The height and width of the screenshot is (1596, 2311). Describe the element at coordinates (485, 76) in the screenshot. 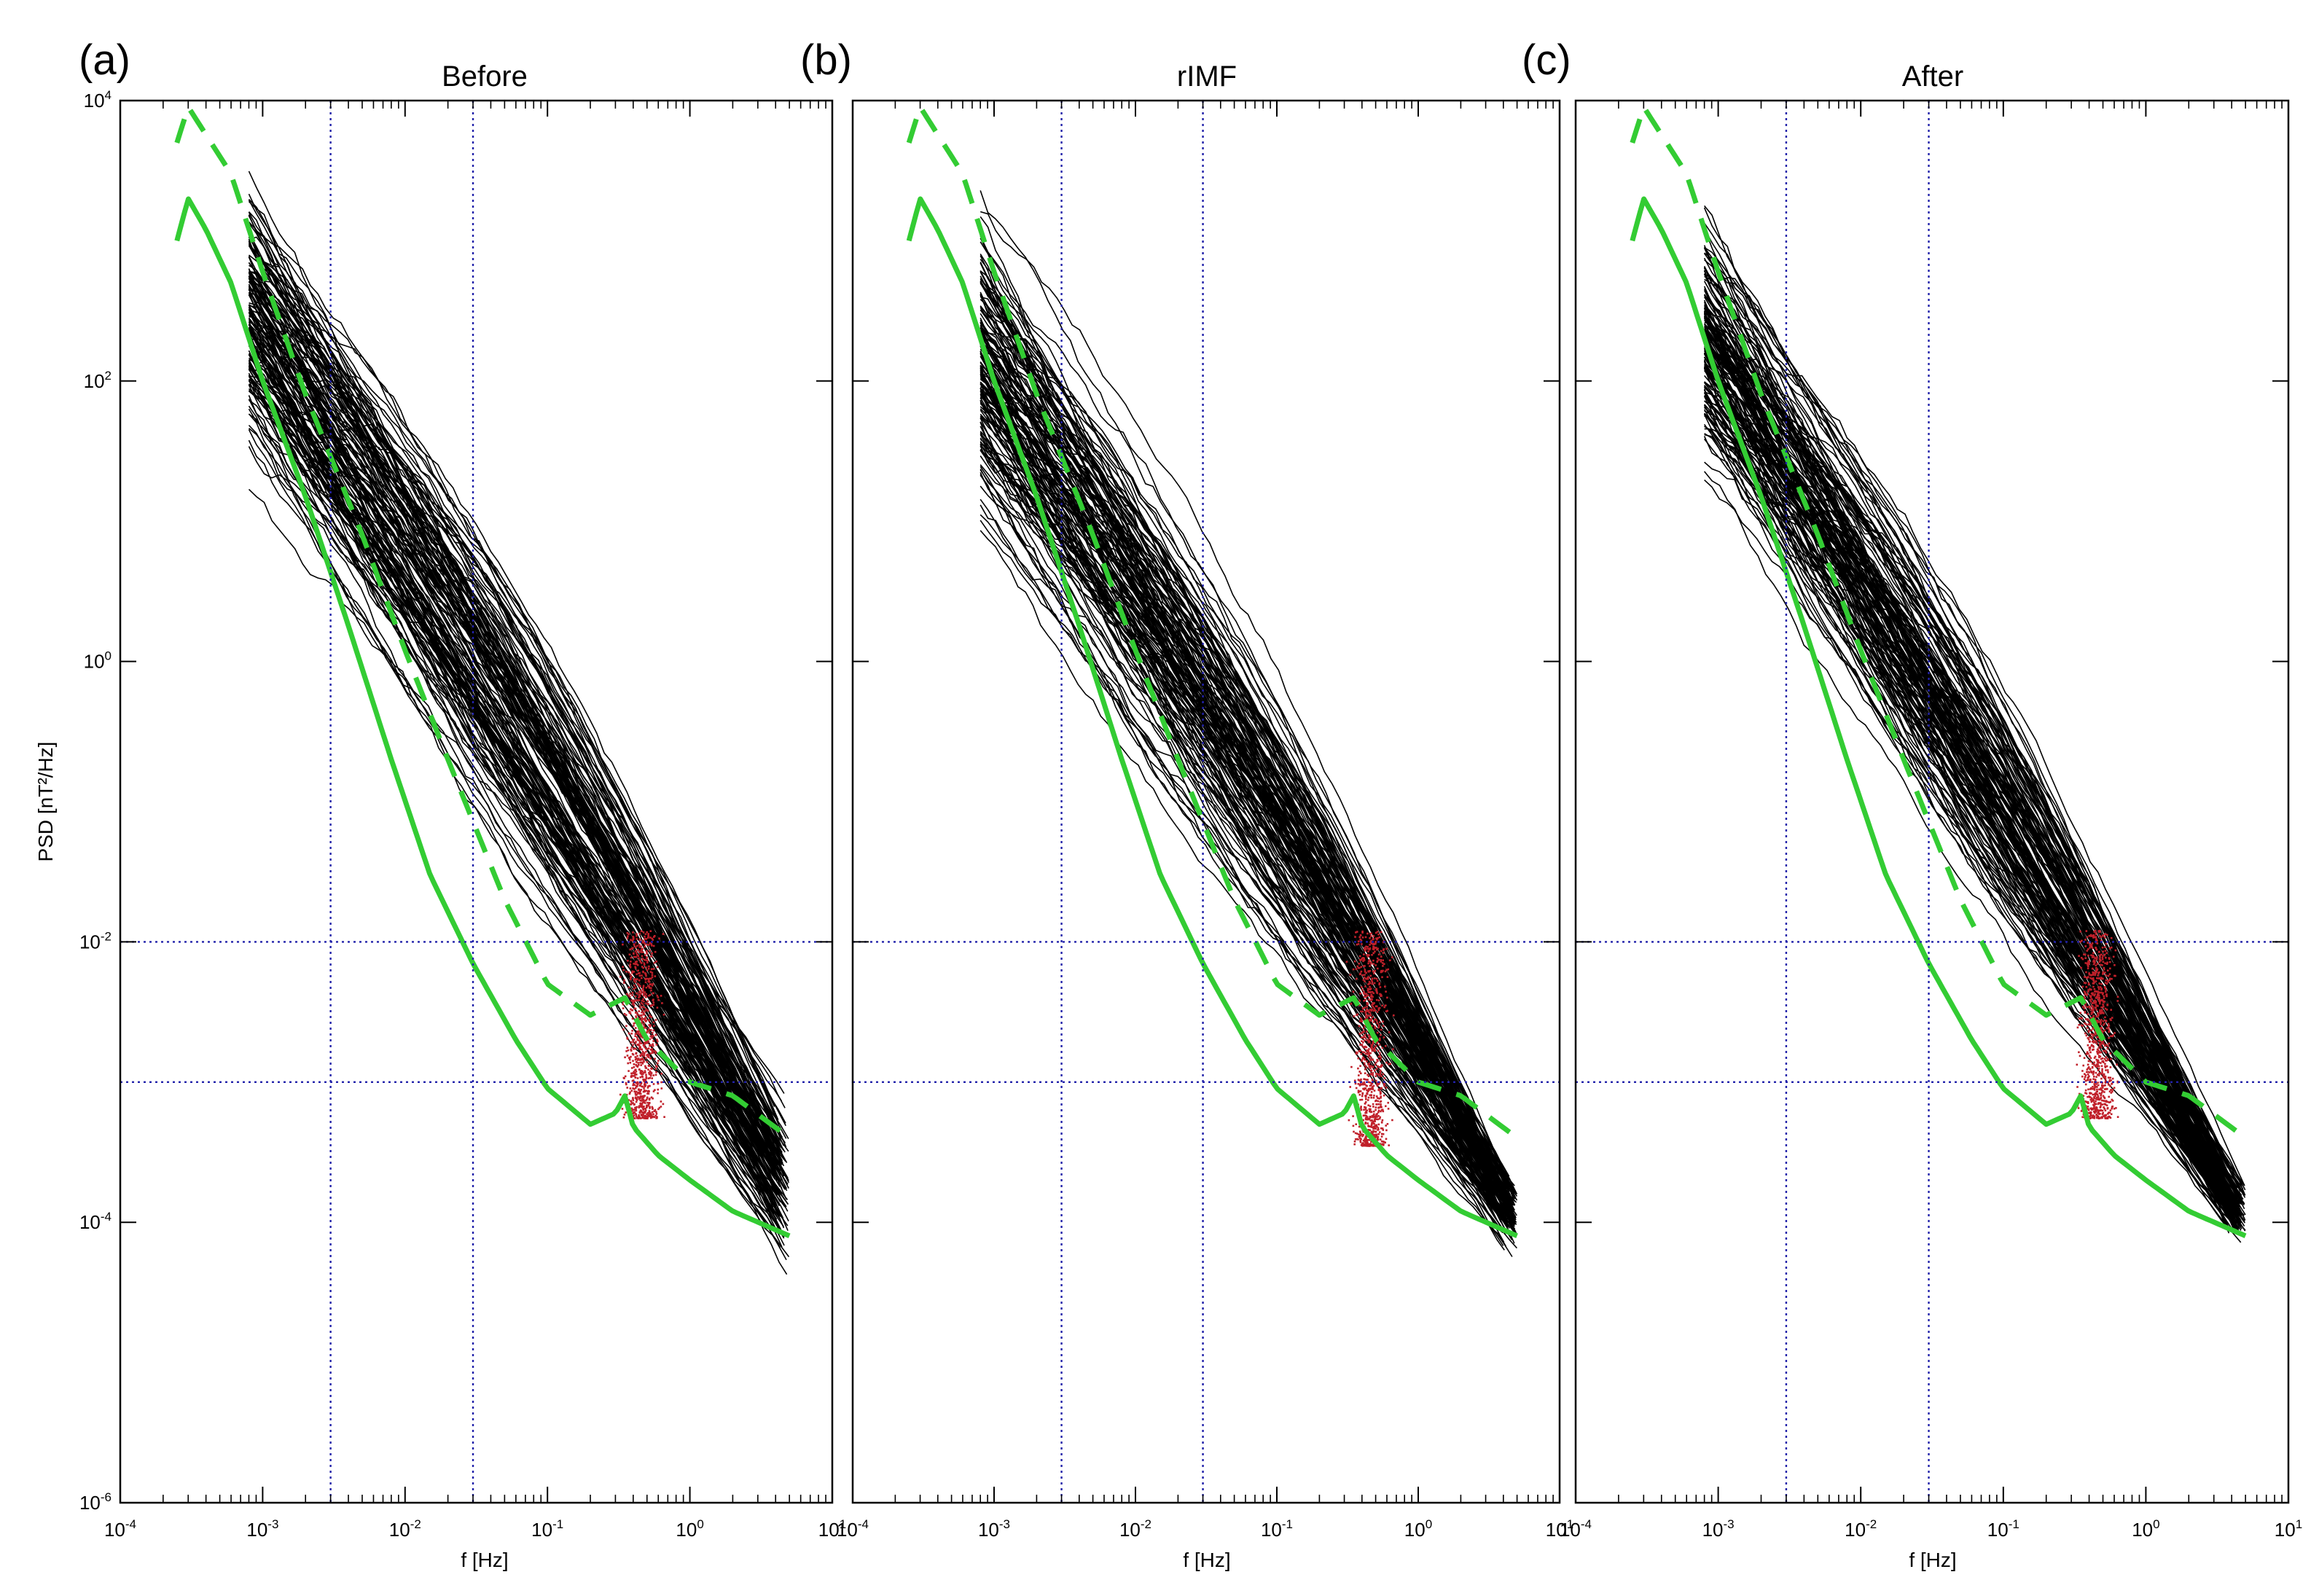

I see `panel-a-title: Before` at that location.